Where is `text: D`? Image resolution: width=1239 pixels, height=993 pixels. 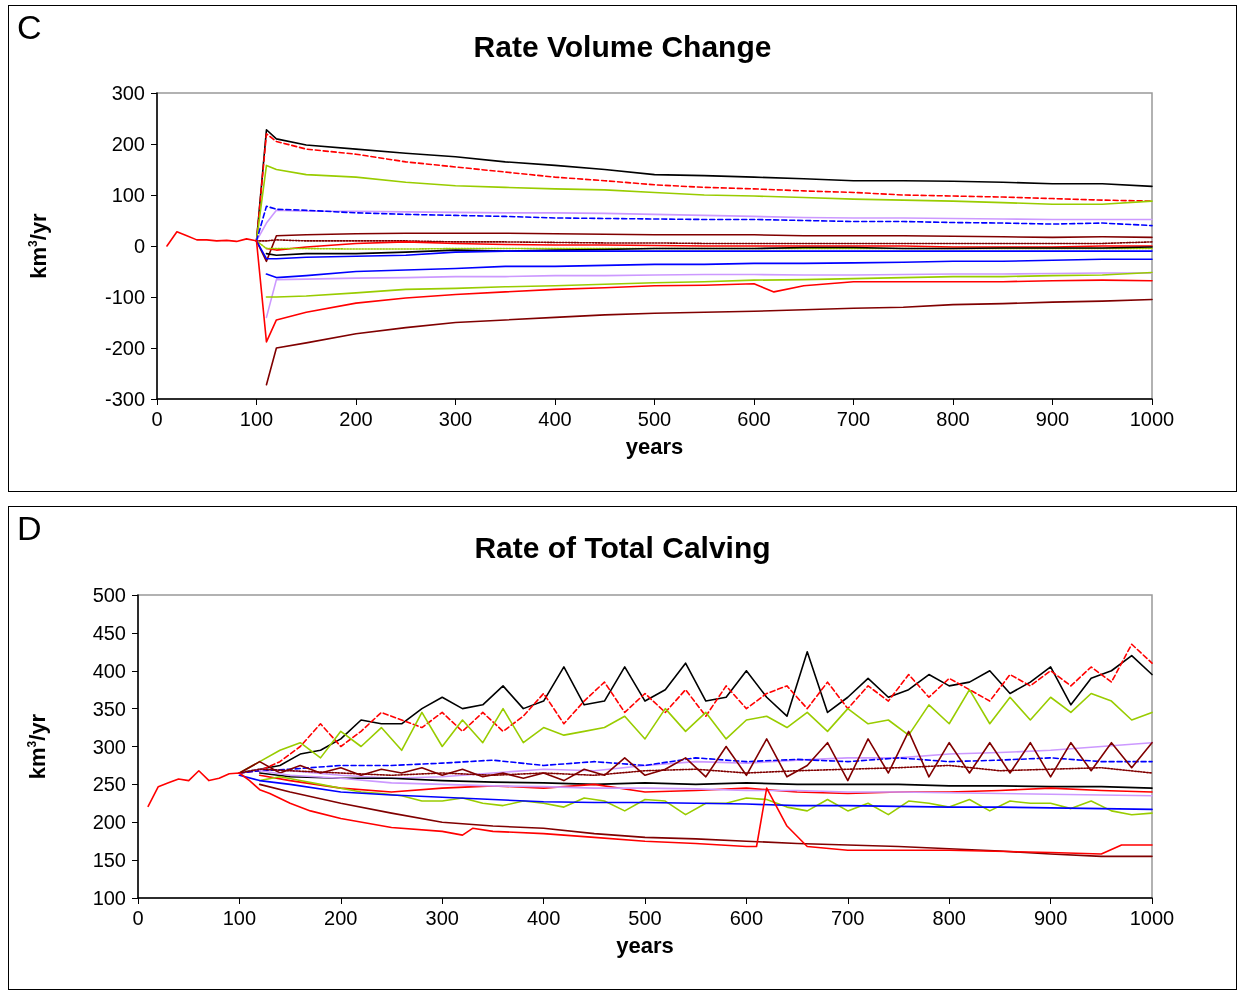
text: D is located at coordinates (29, 528).